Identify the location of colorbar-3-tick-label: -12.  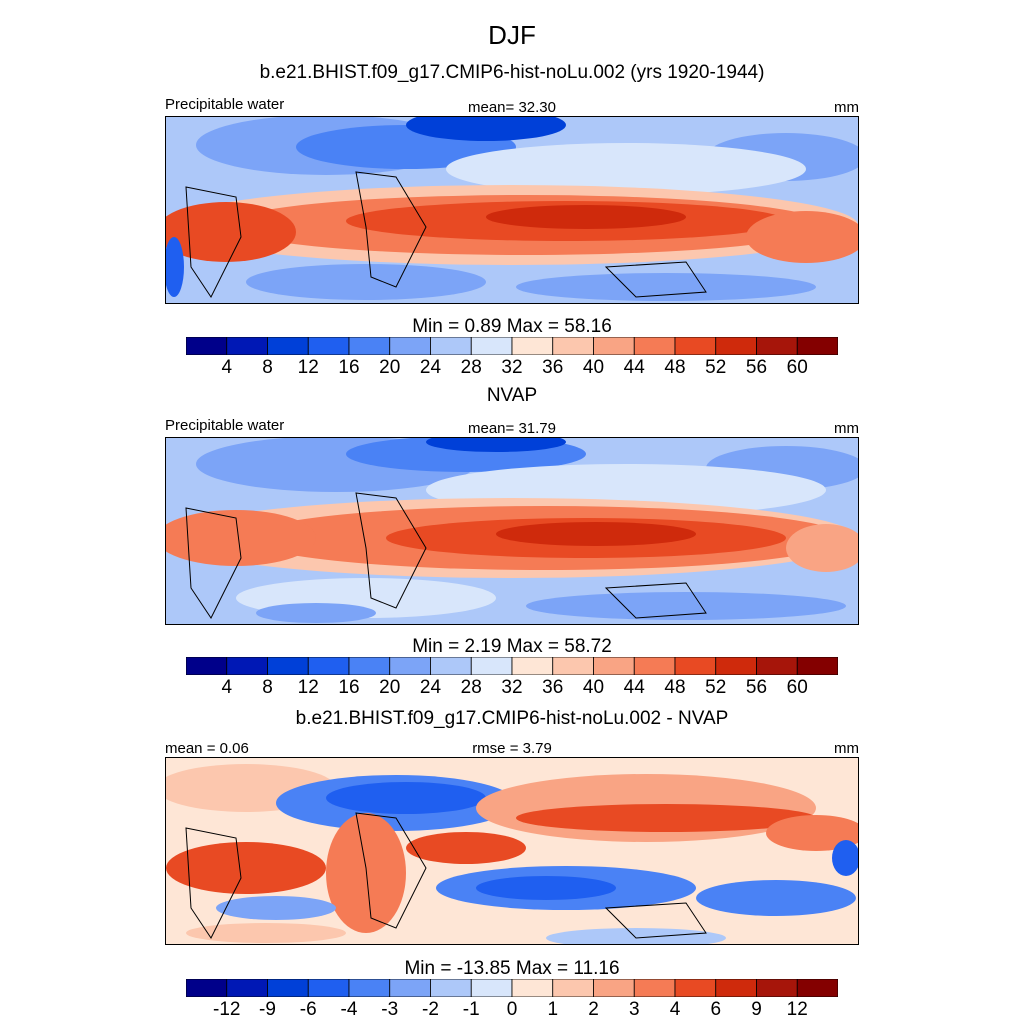
(227, 1009).